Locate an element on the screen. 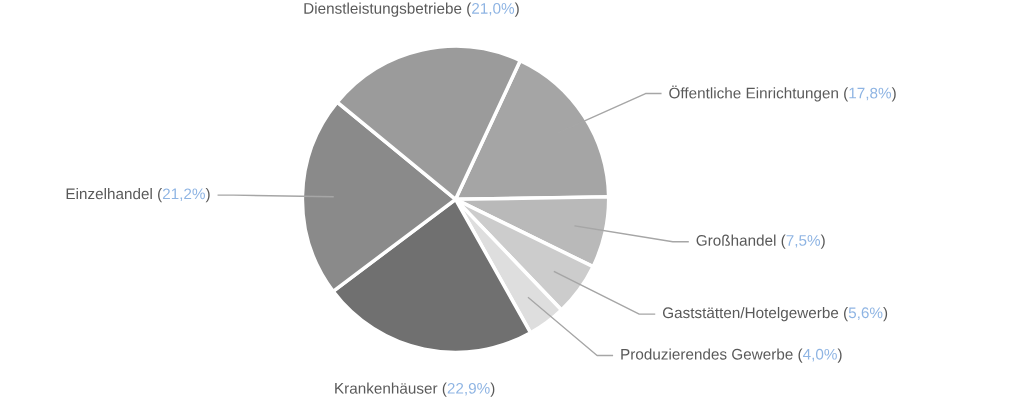 Image resolution: width=1029 pixels, height=414 pixels. slice-label: Produzierendes Gewerbe is located at coordinates (707, 354).